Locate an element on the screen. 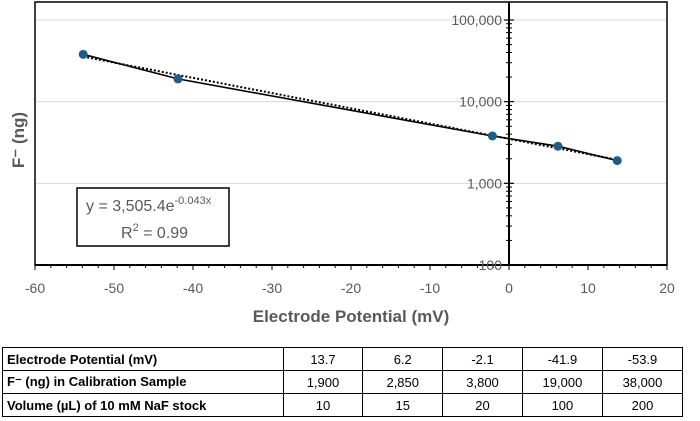  y-axis is located at coordinates (509, 134).